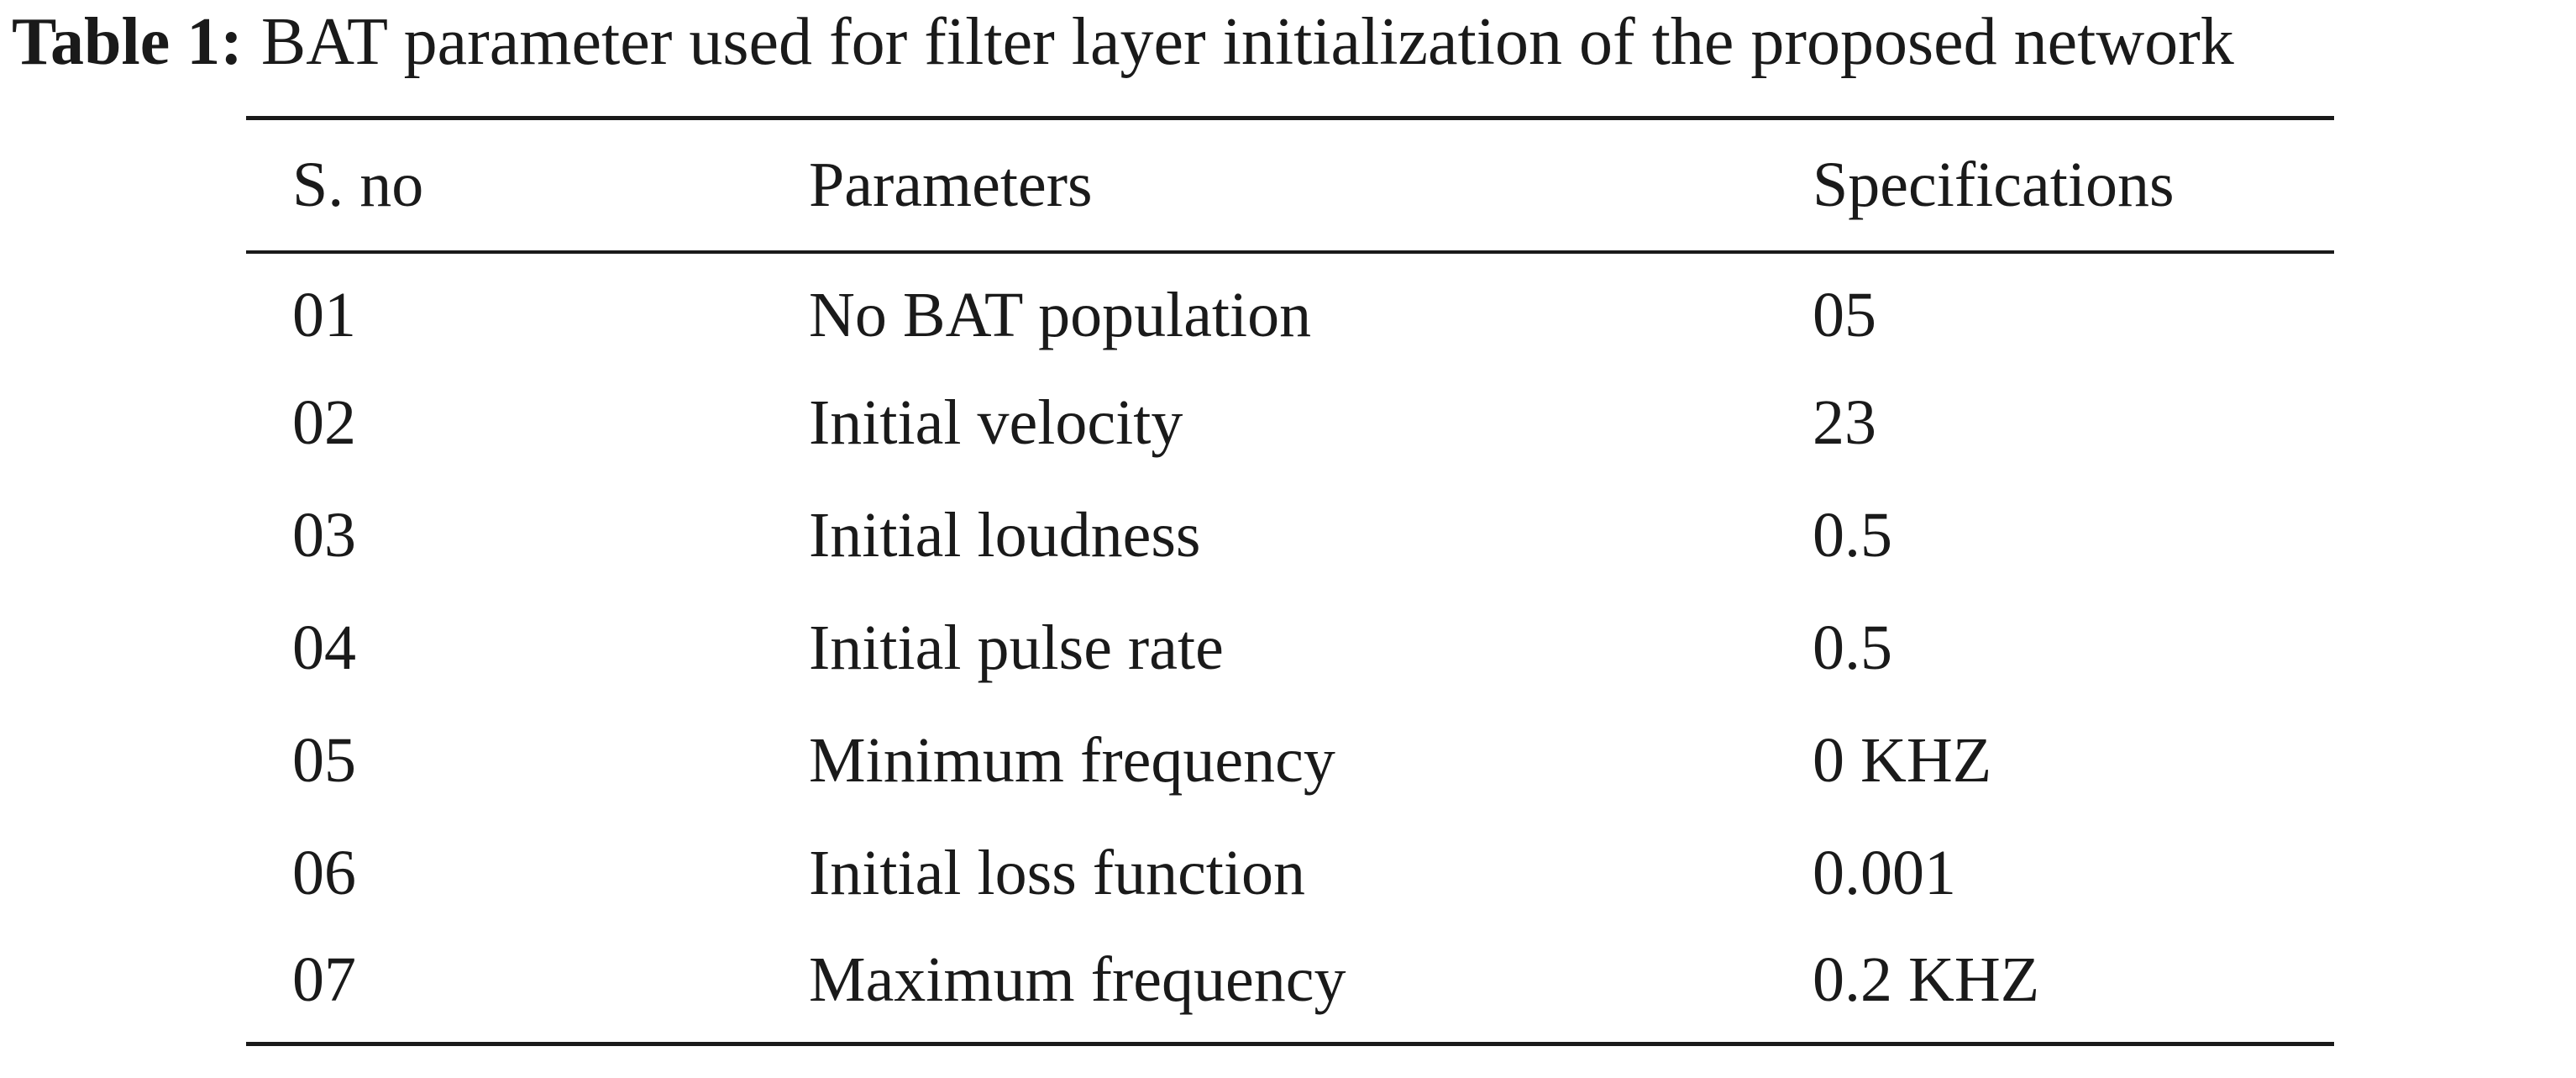  Describe the element at coordinates (358, 185) in the screenshot. I see `header-sno: S. no` at that location.